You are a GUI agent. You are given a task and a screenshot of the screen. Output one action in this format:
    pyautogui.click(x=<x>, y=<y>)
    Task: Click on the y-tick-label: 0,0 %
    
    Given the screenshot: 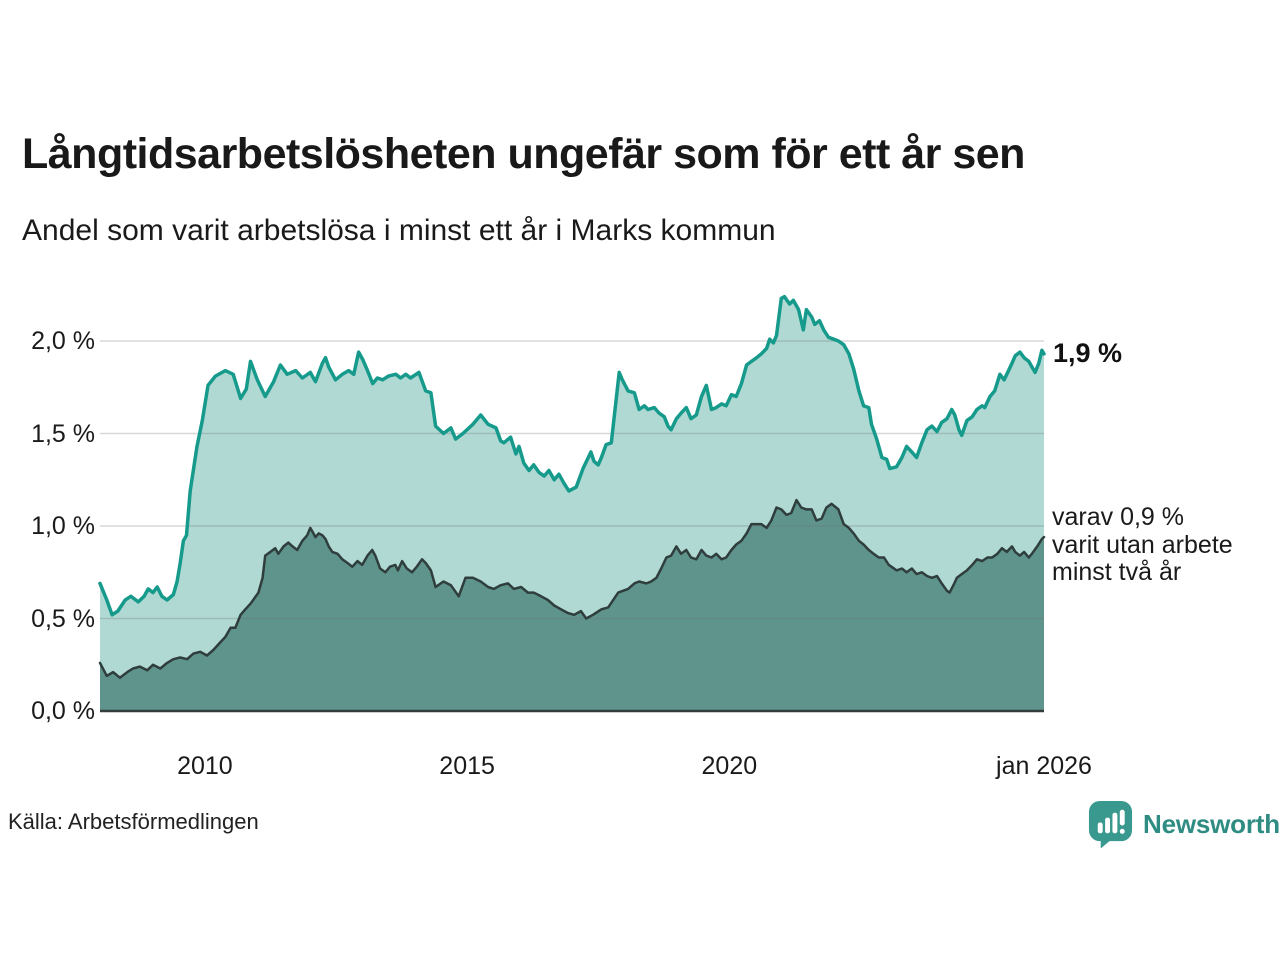 What is the action you would take?
    pyautogui.click(x=63, y=711)
    